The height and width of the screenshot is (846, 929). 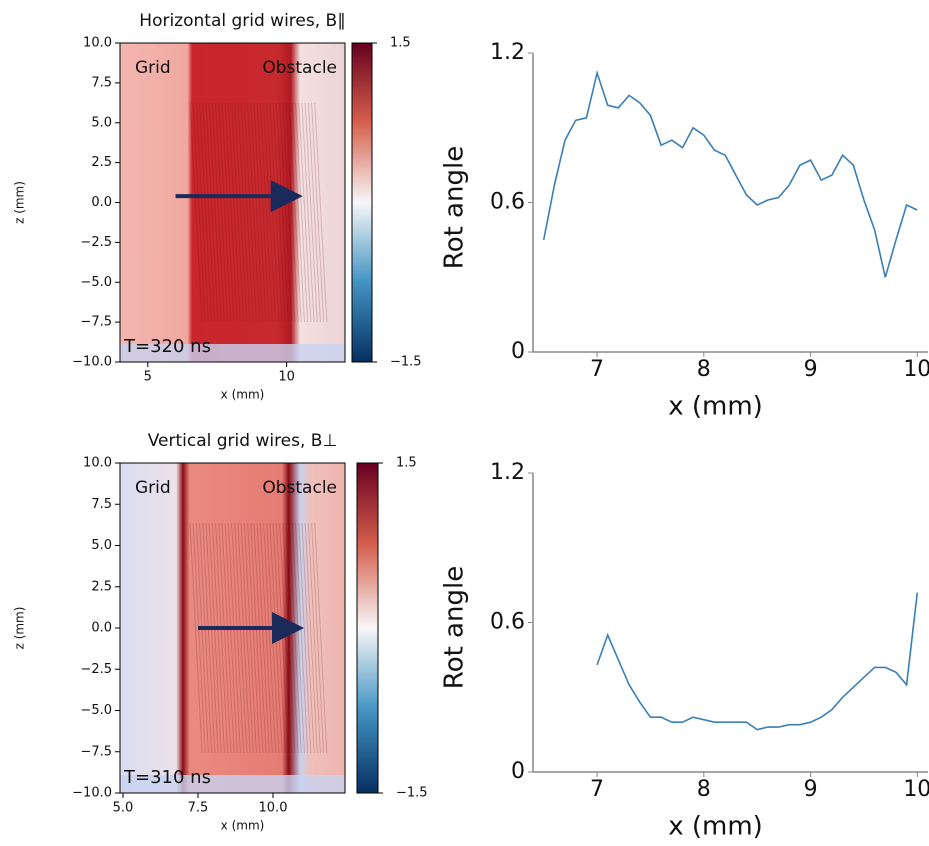 What do you see at coordinates (20, 628) in the screenshot?
I see `y-axis-label: z (mm)` at bounding box center [20, 628].